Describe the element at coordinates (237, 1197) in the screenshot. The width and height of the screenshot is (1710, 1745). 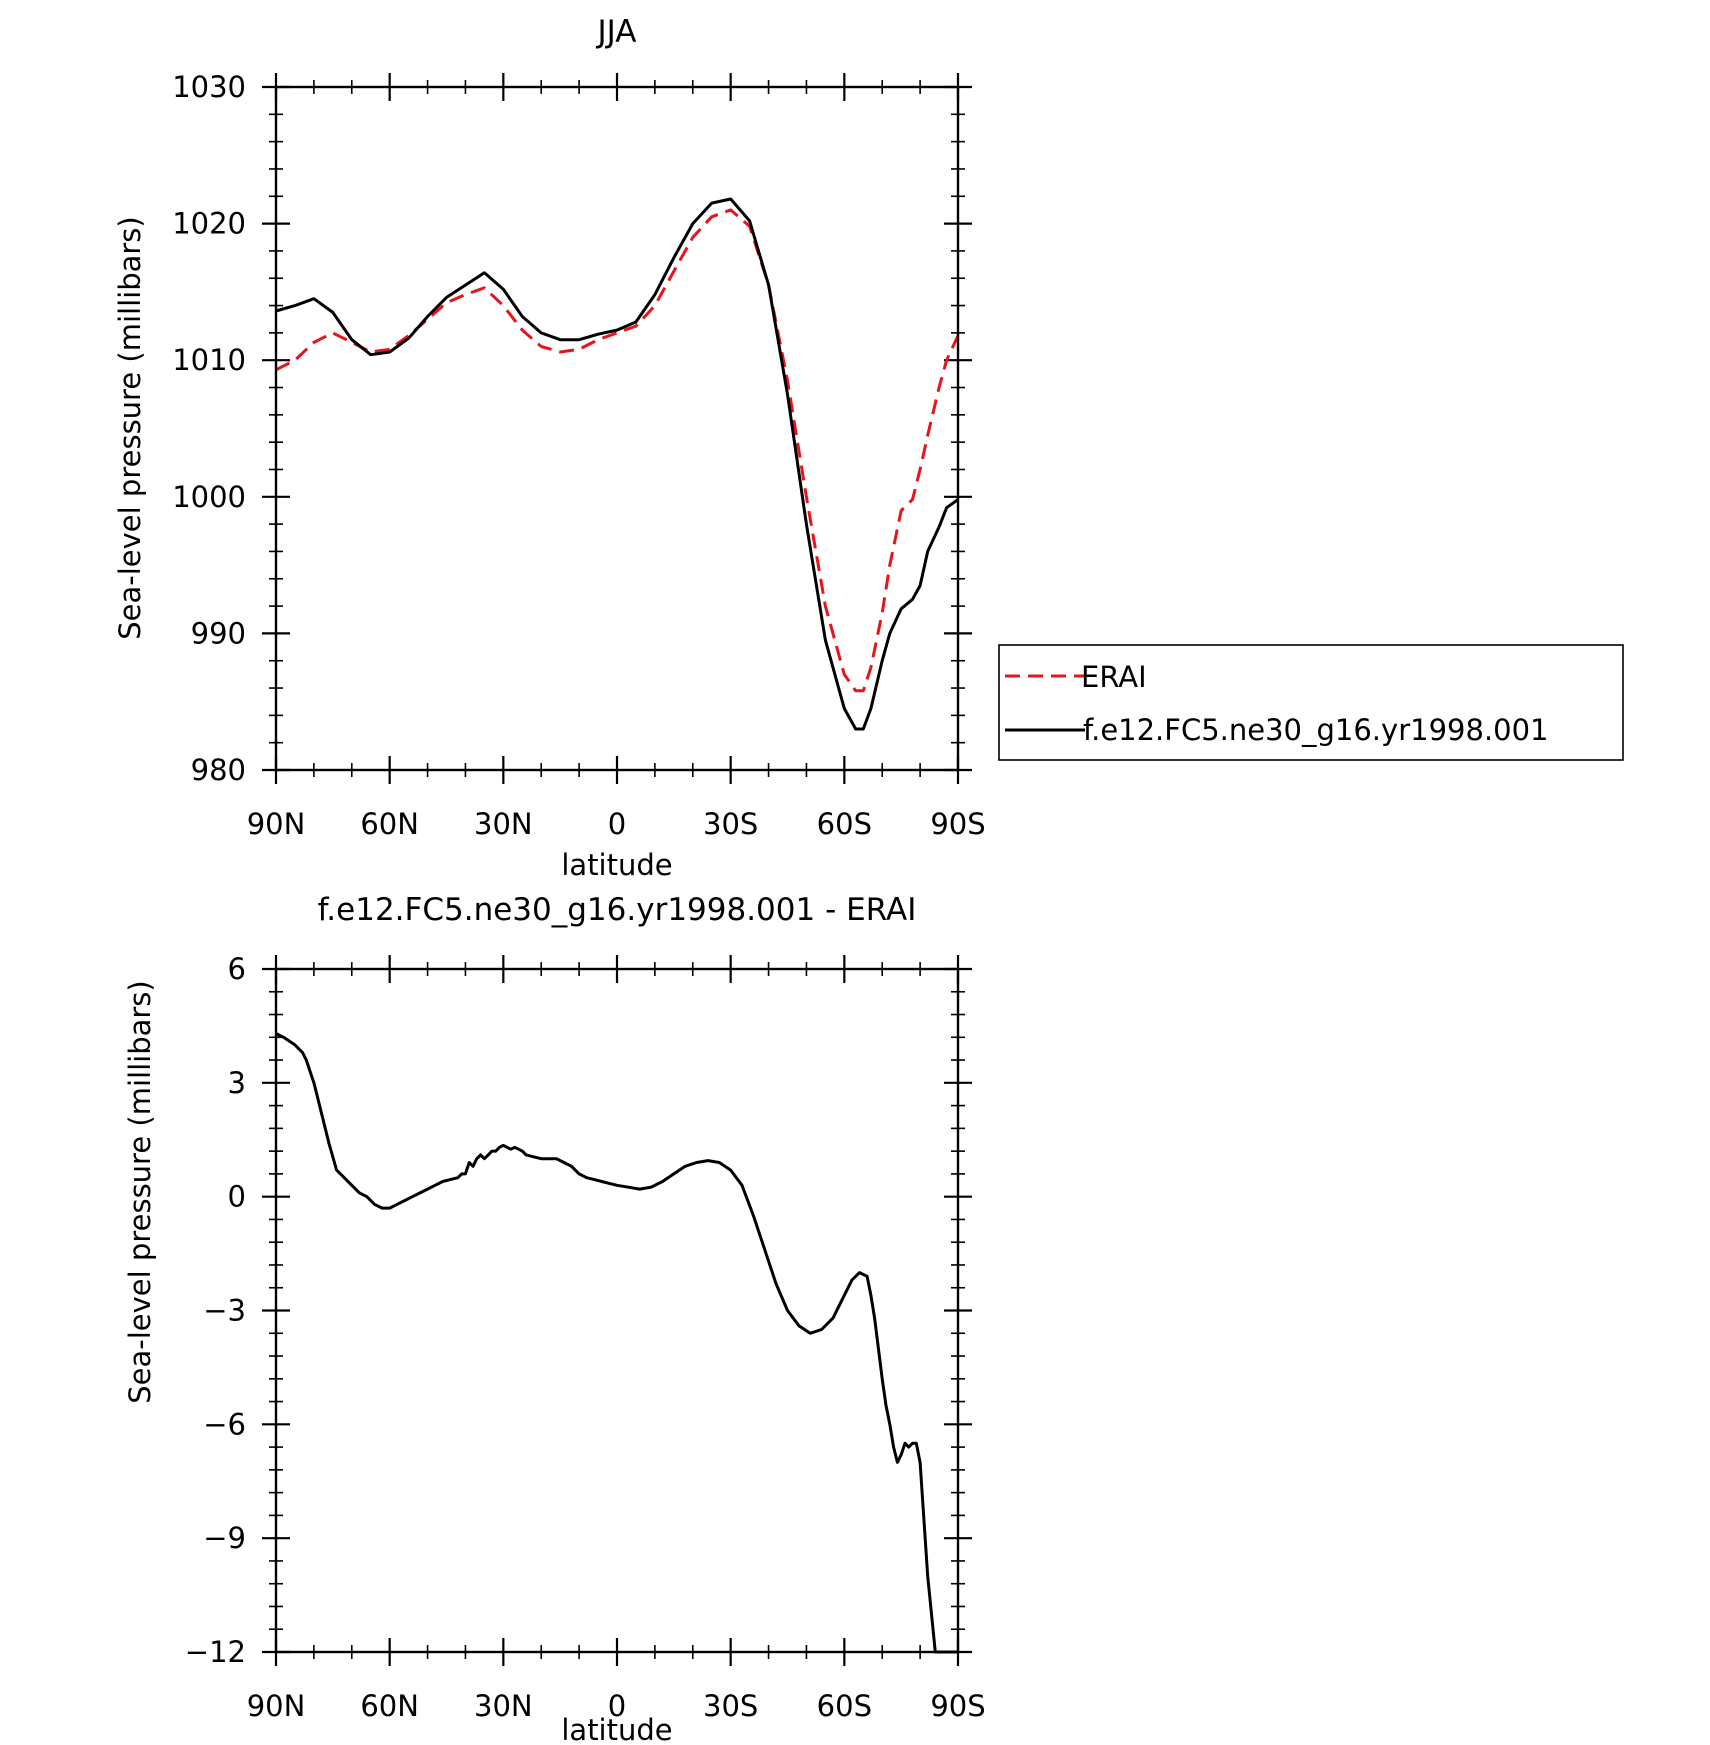
I see `y-tick-label: 0` at that location.